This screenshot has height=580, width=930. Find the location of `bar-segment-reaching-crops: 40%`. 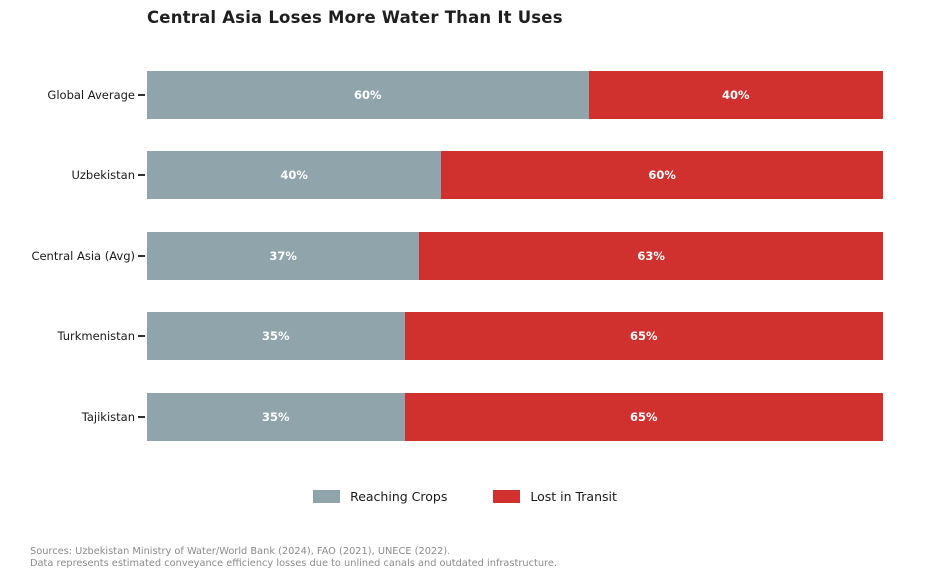

bar-segment-reaching-crops: 40% is located at coordinates (294, 175).